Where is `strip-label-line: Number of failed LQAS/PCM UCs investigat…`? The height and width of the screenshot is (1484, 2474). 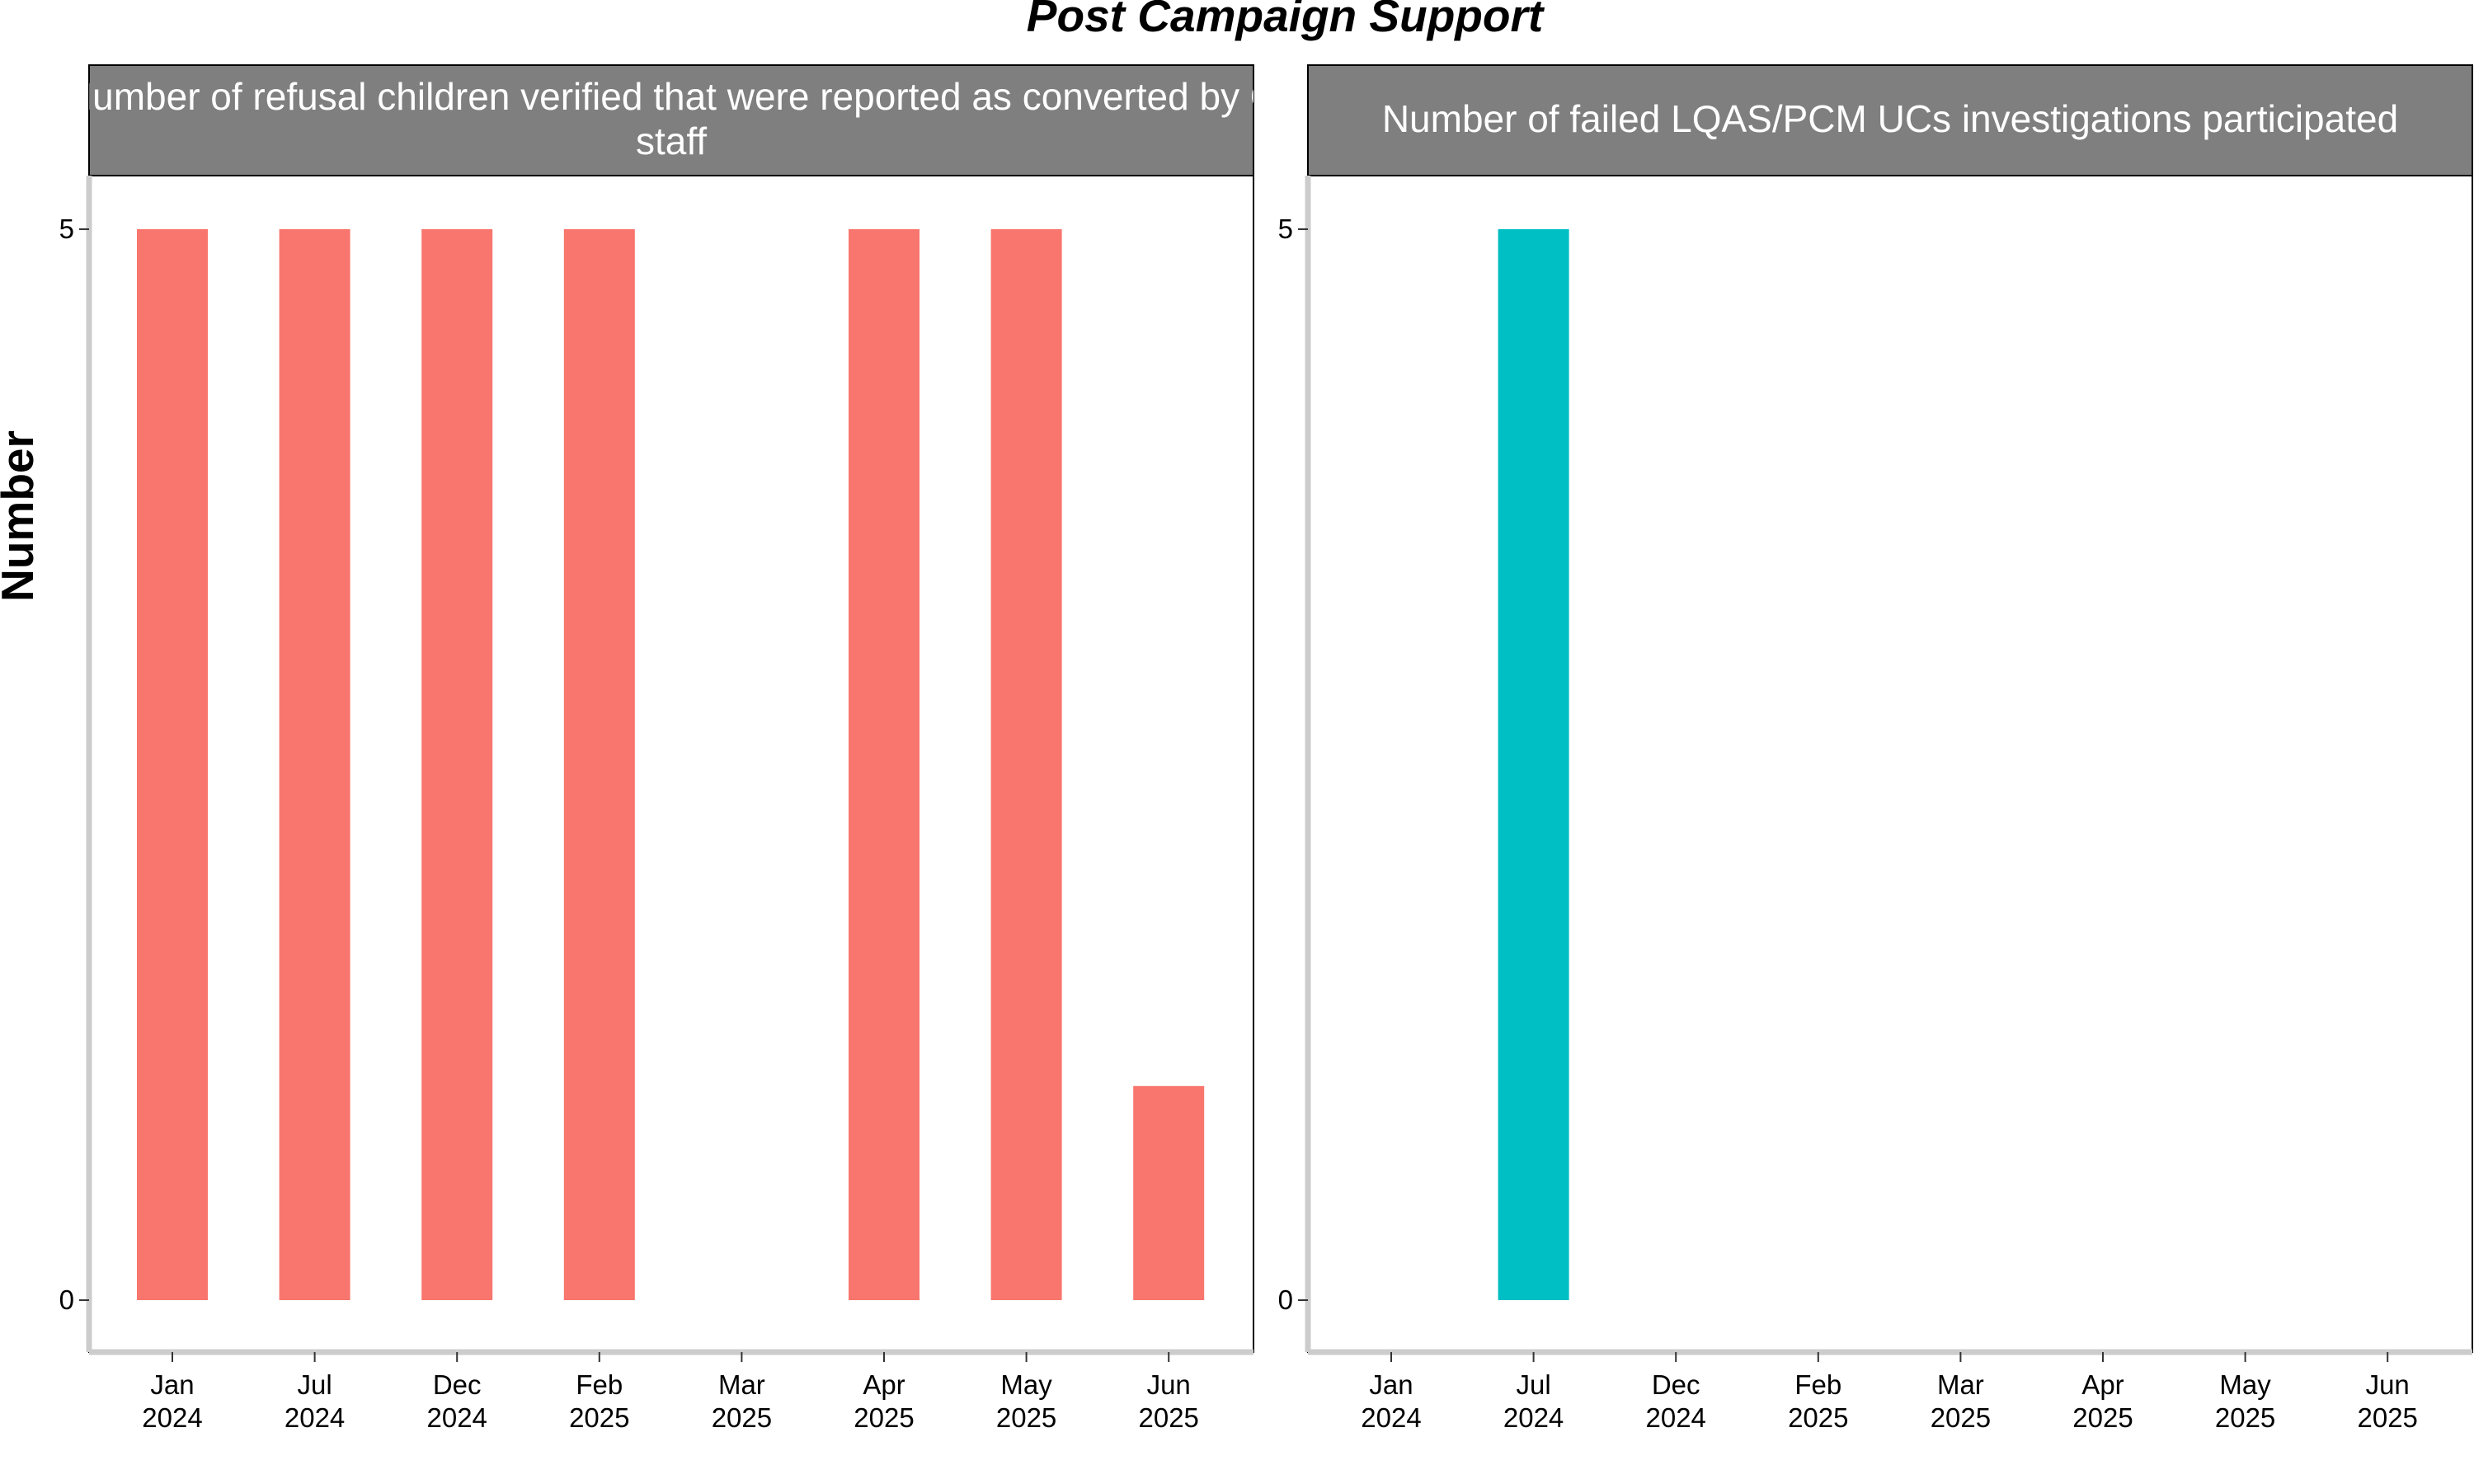 strip-label-line: Number of failed LQAS/PCM UCs investigat… is located at coordinates (1890, 119).